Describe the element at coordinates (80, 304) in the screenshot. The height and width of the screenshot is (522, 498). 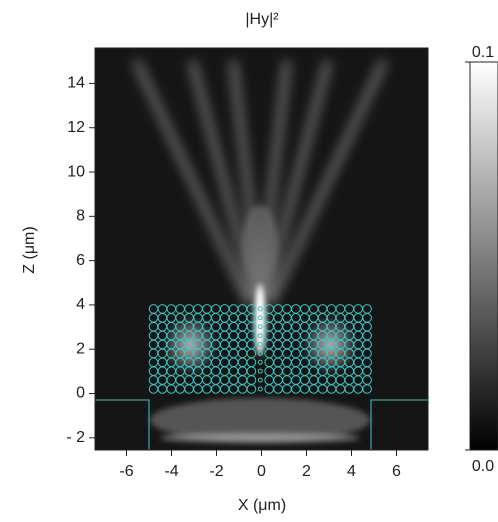
I see `y-tick-label: 4` at that location.